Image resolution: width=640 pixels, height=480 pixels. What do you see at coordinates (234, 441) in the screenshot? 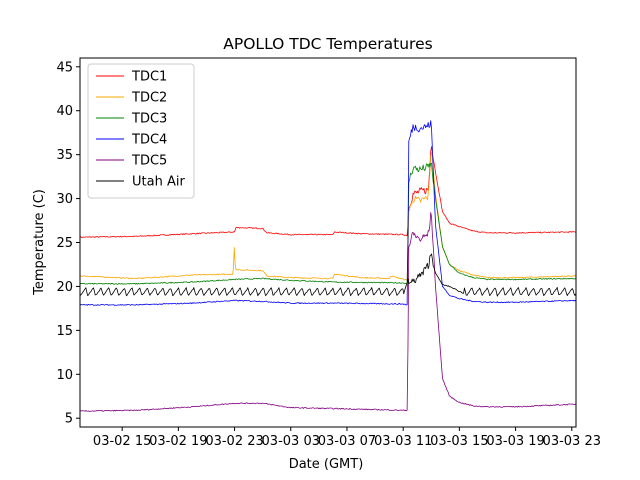
I see `x-tick-label: 03-02 23` at bounding box center [234, 441].